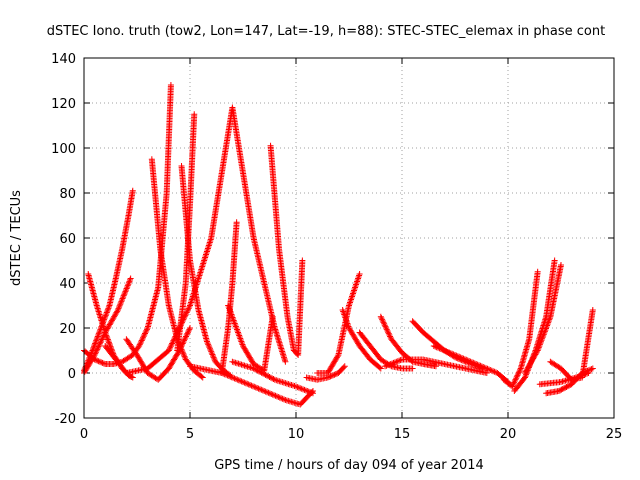  Describe the element at coordinates (63, 59) in the screenshot. I see `y-tick-label: 140` at that location.